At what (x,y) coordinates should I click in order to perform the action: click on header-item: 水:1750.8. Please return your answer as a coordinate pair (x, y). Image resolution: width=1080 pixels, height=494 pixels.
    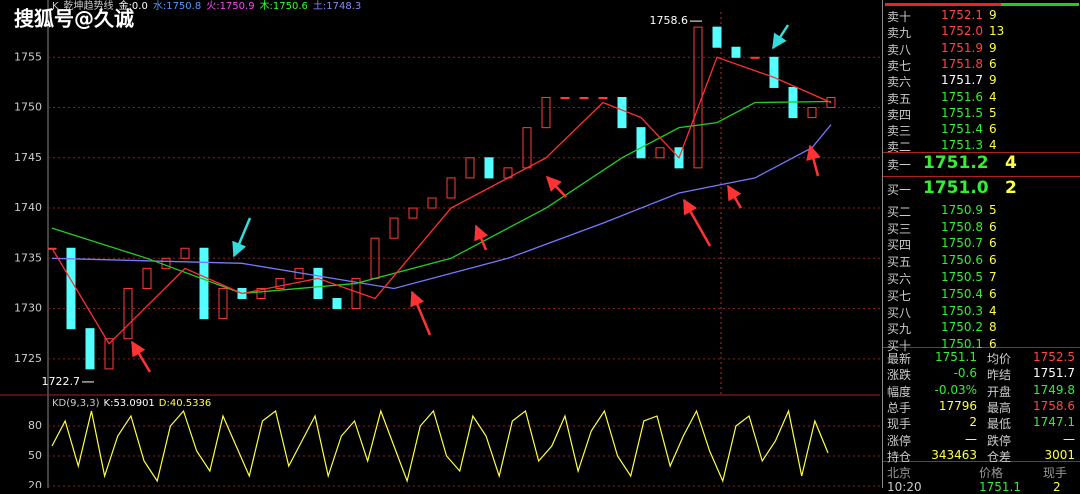
    Looking at the image, I should click on (177, 6).